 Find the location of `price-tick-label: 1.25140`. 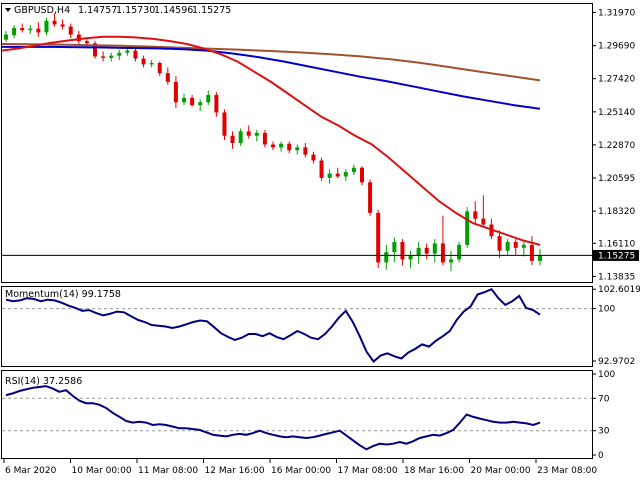

price-tick-label: 1.25140 is located at coordinates (616, 113).